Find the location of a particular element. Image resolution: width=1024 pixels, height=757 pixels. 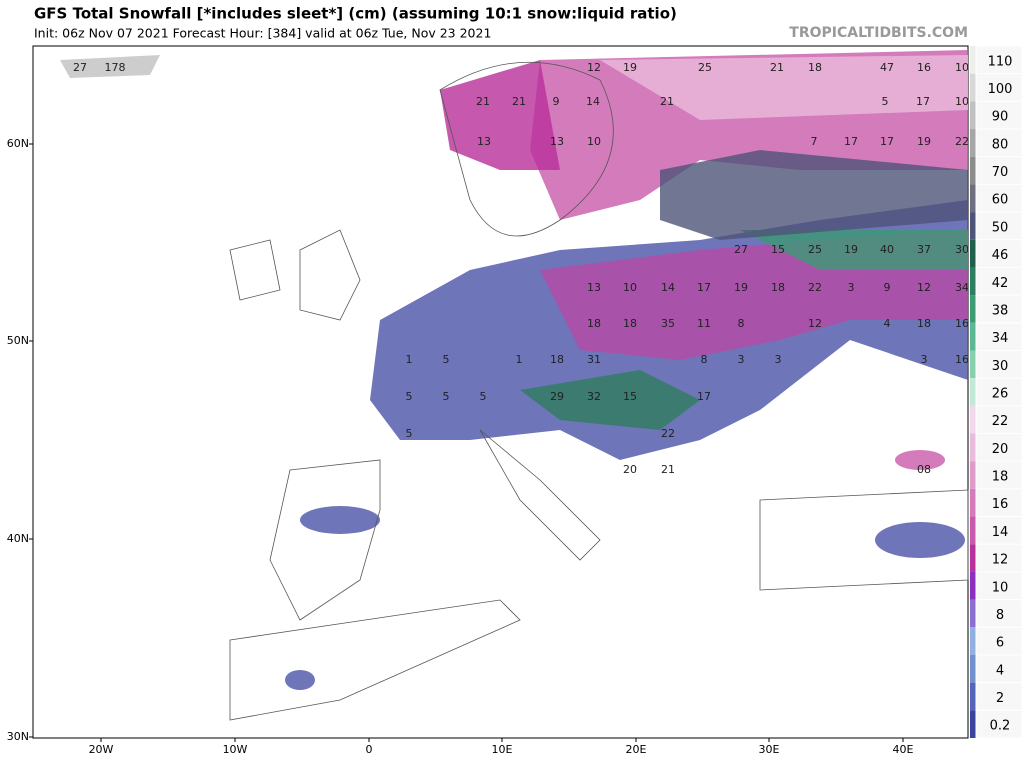

map-label: 40 is located at coordinates (887, 249).